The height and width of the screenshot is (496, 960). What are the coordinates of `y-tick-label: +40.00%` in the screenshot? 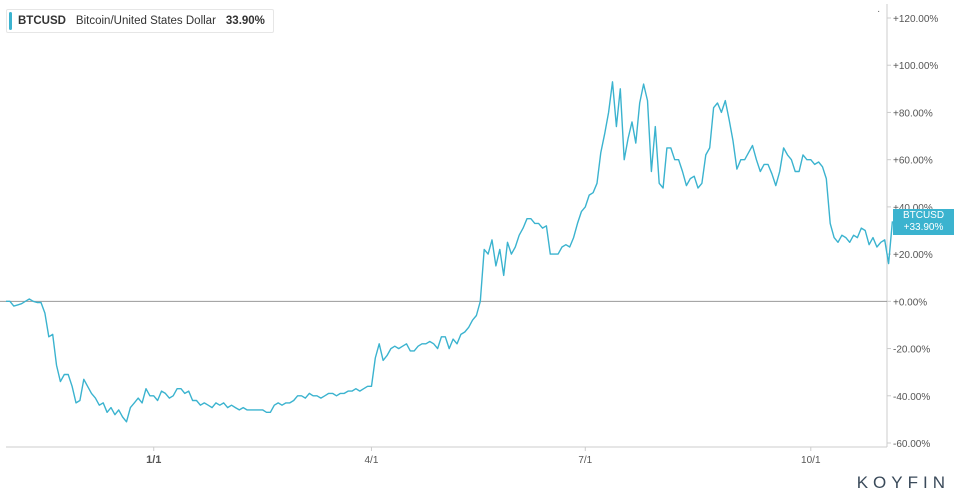 It's located at (913, 208).